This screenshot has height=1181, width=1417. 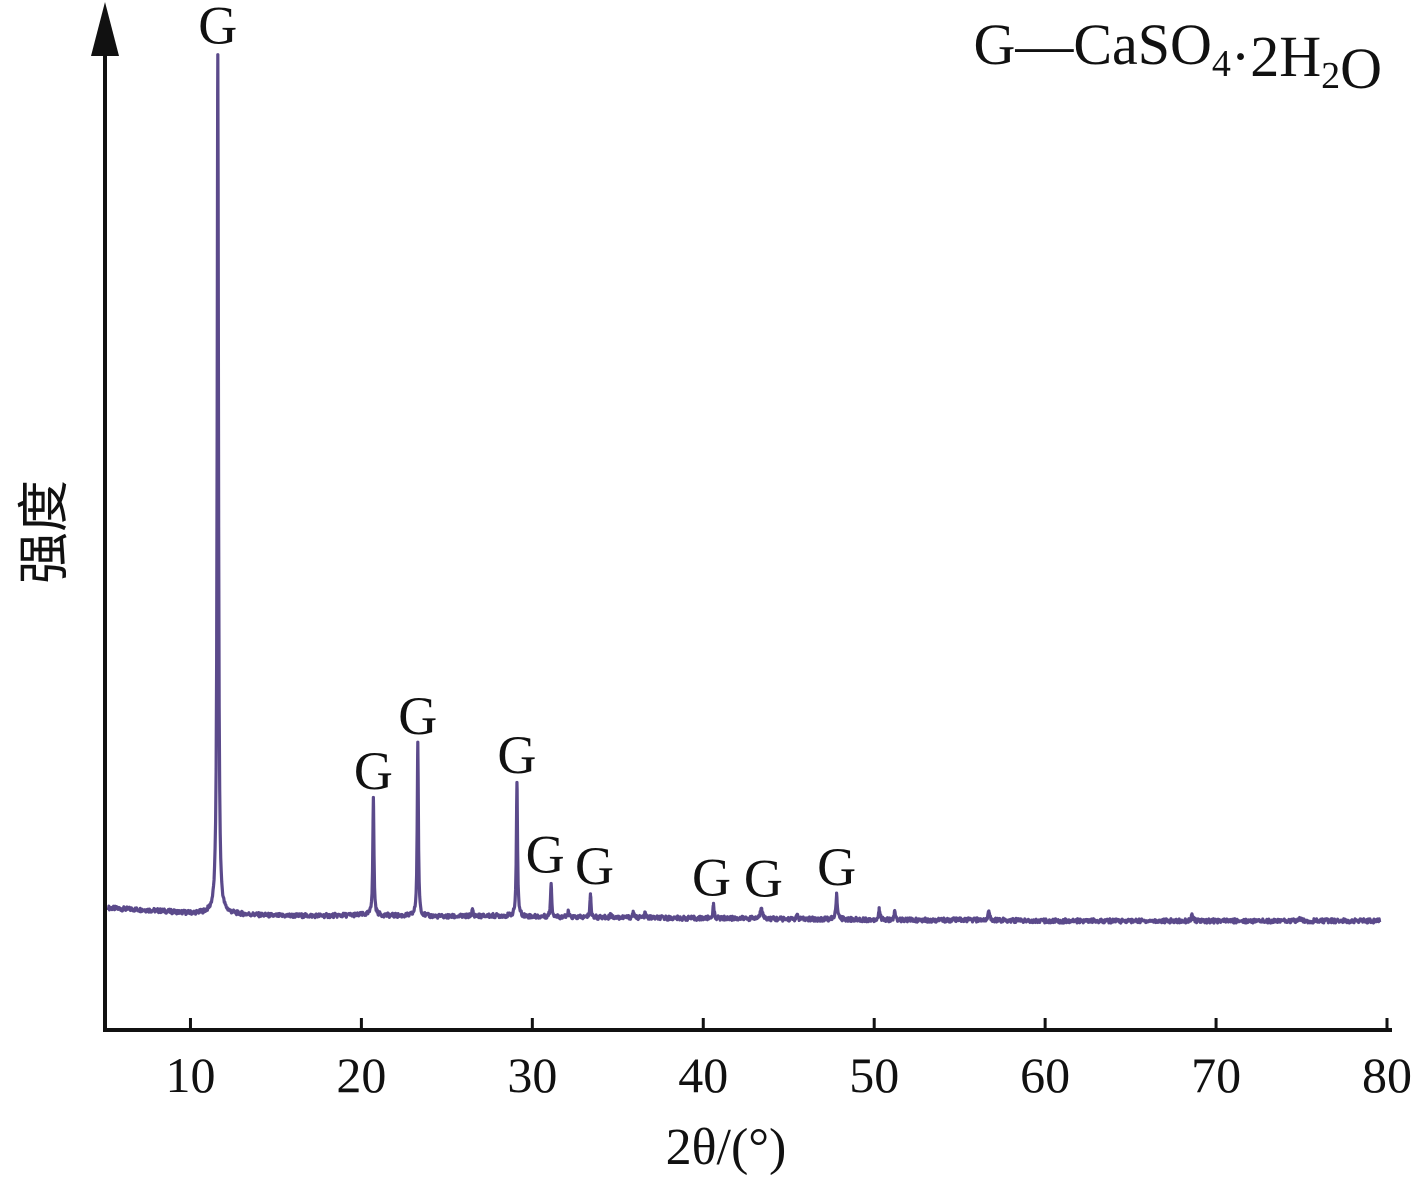 I want to click on legend-text-part: O, so click(x=1361, y=68).